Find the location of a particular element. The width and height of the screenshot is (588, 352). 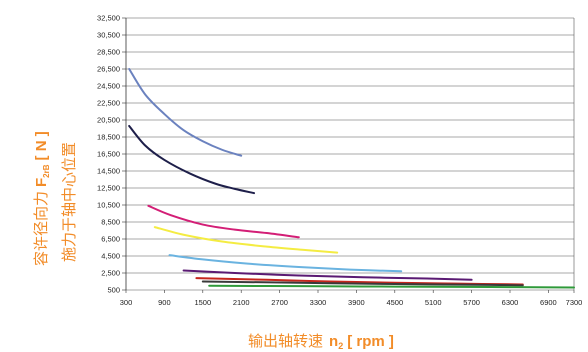

y-tick-label: 16,500 is located at coordinates (108, 154).